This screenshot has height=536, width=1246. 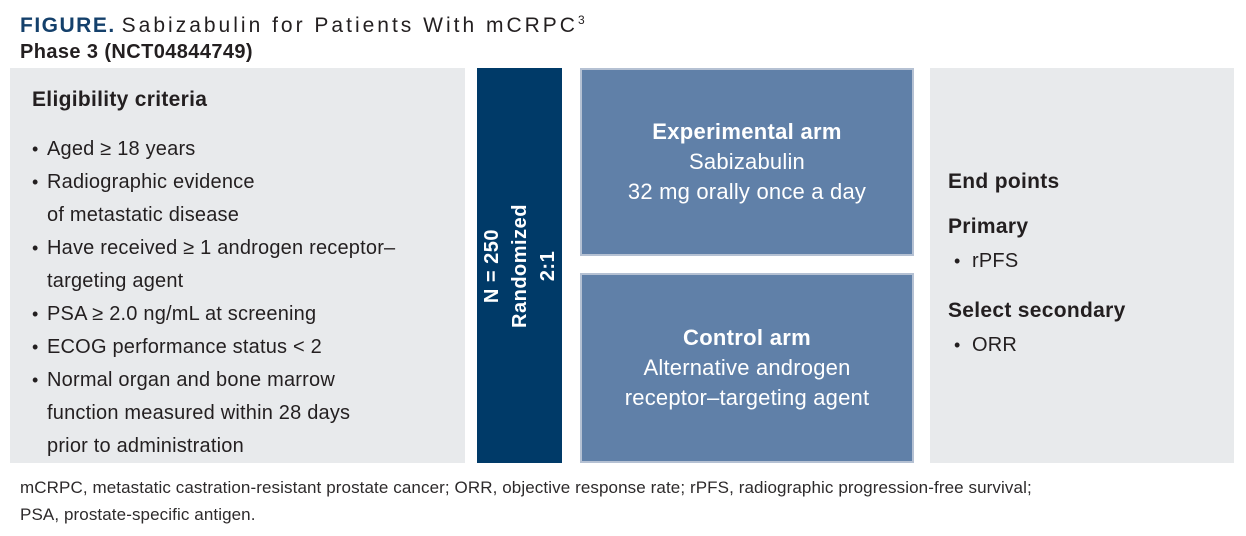 I want to click on figure-title-citation: 3, so click(x=581, y=20).